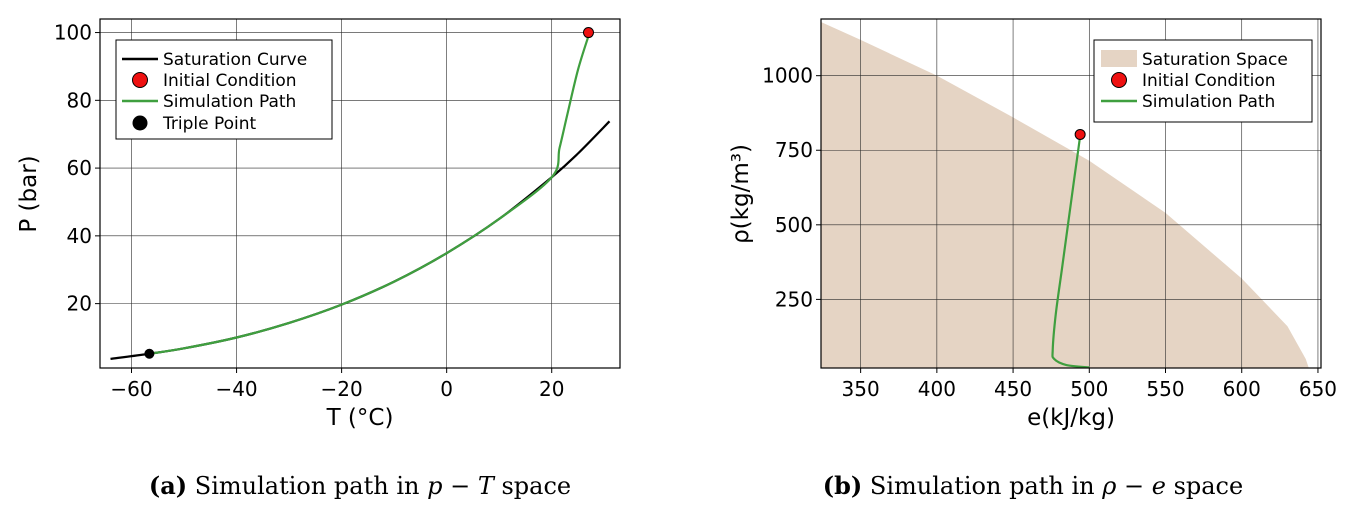 The height and width of the screenshot is (521, 1371). I want to click on chart-a-caption: (a) Simulation path in p − T space, so click(360, 485).